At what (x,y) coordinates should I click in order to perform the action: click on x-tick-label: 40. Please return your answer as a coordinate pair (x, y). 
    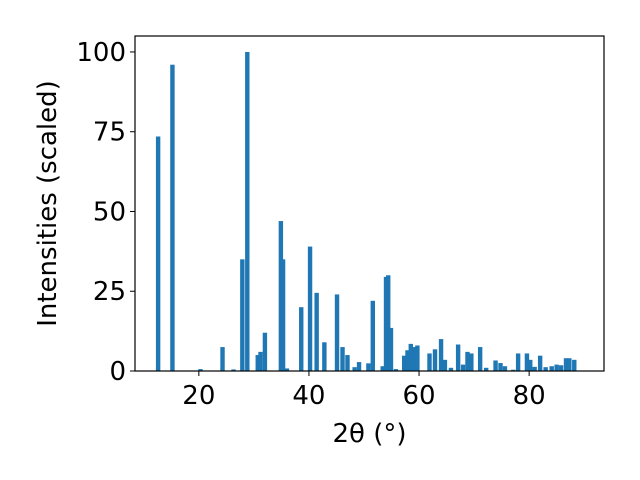
    Looking at the image, I should click on (308, 396).